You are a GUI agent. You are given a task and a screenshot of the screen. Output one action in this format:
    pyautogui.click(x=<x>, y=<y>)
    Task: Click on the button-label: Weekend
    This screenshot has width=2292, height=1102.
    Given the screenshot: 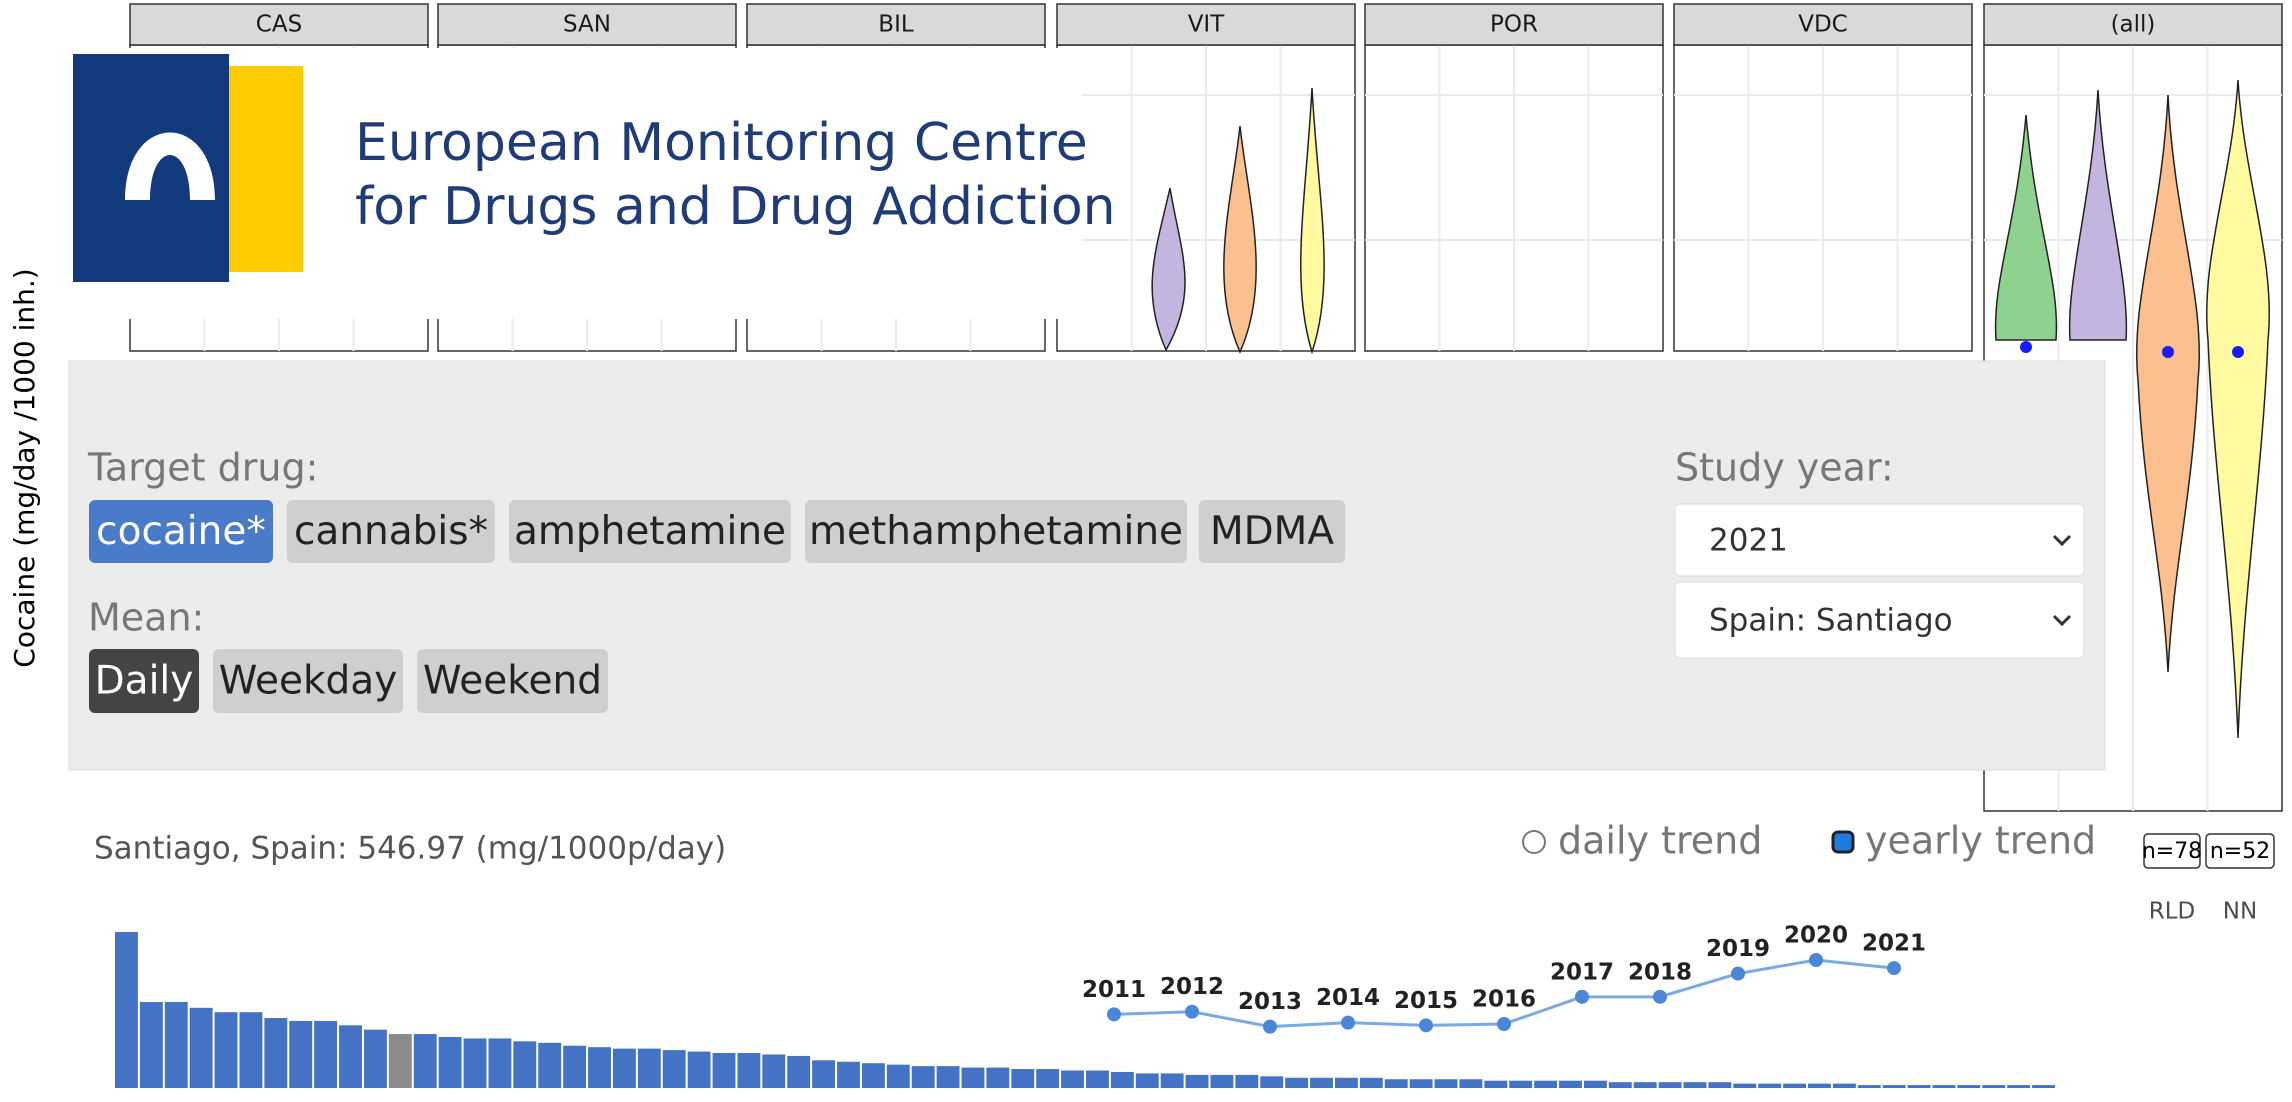 What is the action you would take?
    pyautogui.click(x=512, y=681)
    